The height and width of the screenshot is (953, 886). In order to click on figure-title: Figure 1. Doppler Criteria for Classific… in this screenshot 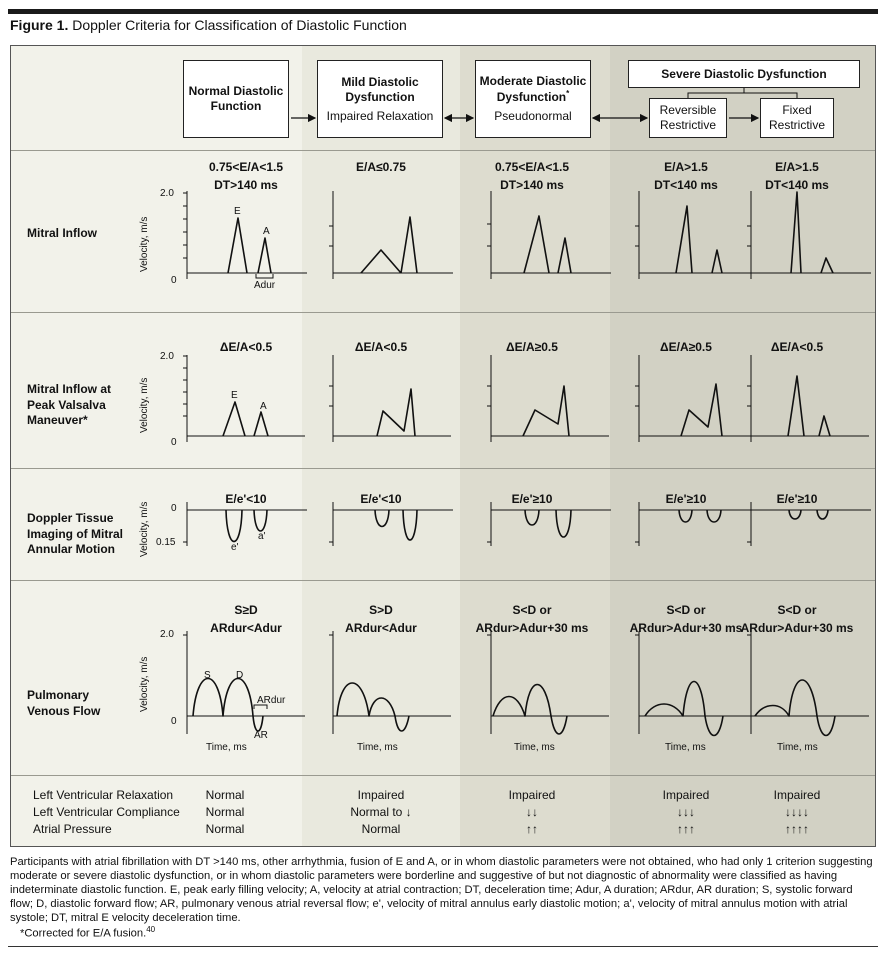, I will do `click(208, 25)`.